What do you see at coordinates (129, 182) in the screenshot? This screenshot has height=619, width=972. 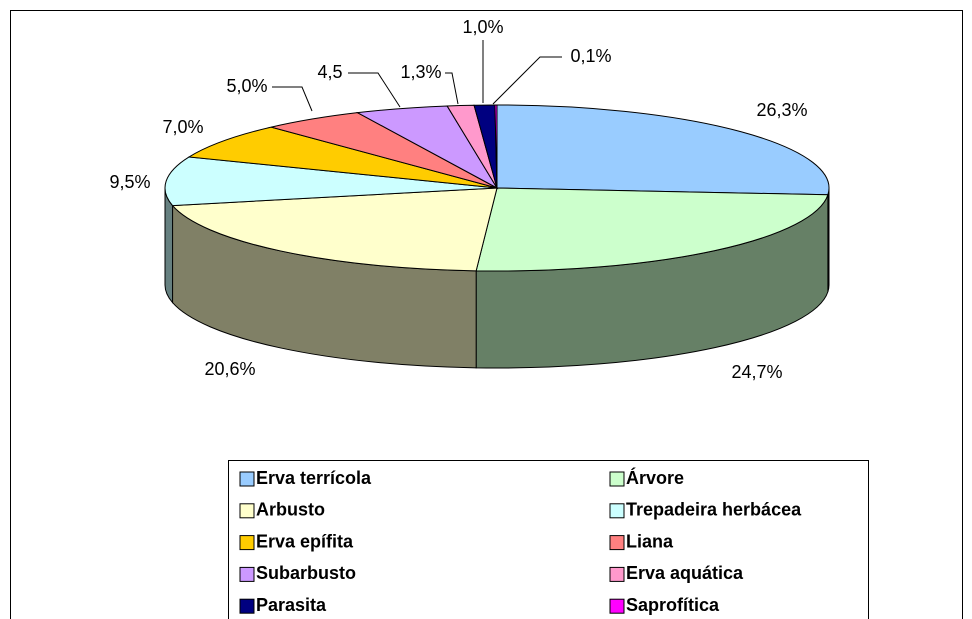 I see `data-label: 9,5%` at bounding box center [129, 182].